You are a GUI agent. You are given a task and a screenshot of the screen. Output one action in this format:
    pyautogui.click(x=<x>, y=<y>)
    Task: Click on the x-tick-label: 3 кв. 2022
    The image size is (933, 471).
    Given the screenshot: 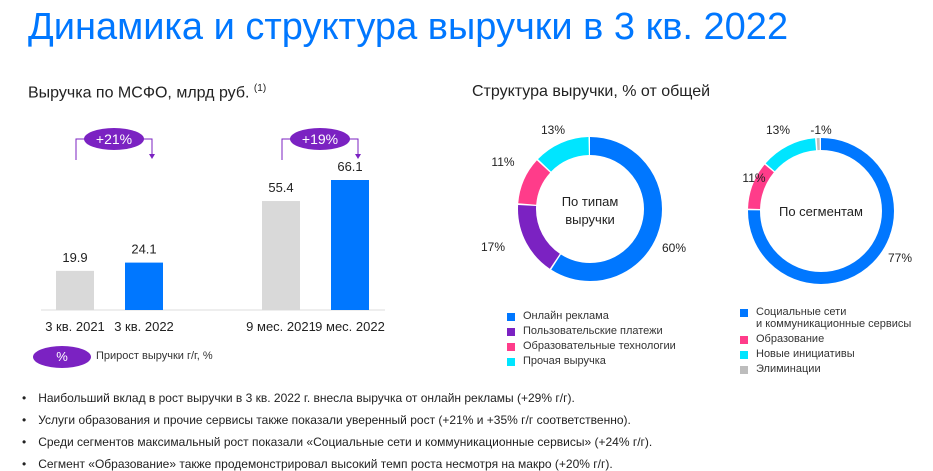 What is the action you would take?
    pyautogui.click(x=144, y=326)
    